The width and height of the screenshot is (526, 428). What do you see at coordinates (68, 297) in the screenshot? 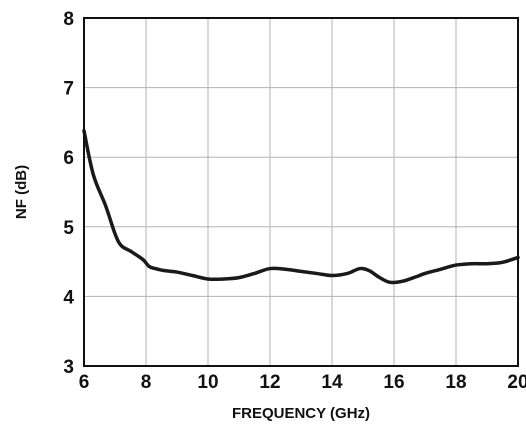
I see `y-tick-label: 4` at bounding box center [68, 297].